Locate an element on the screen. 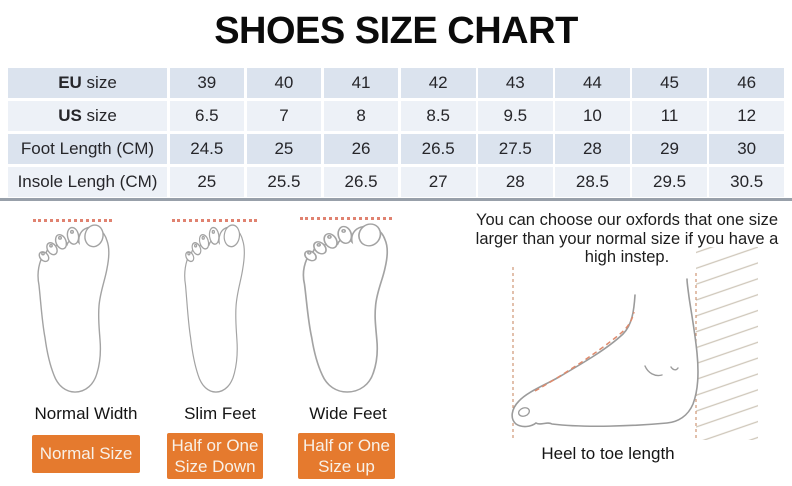  size-value-cell: 45 is located at coordinates (669, 83).